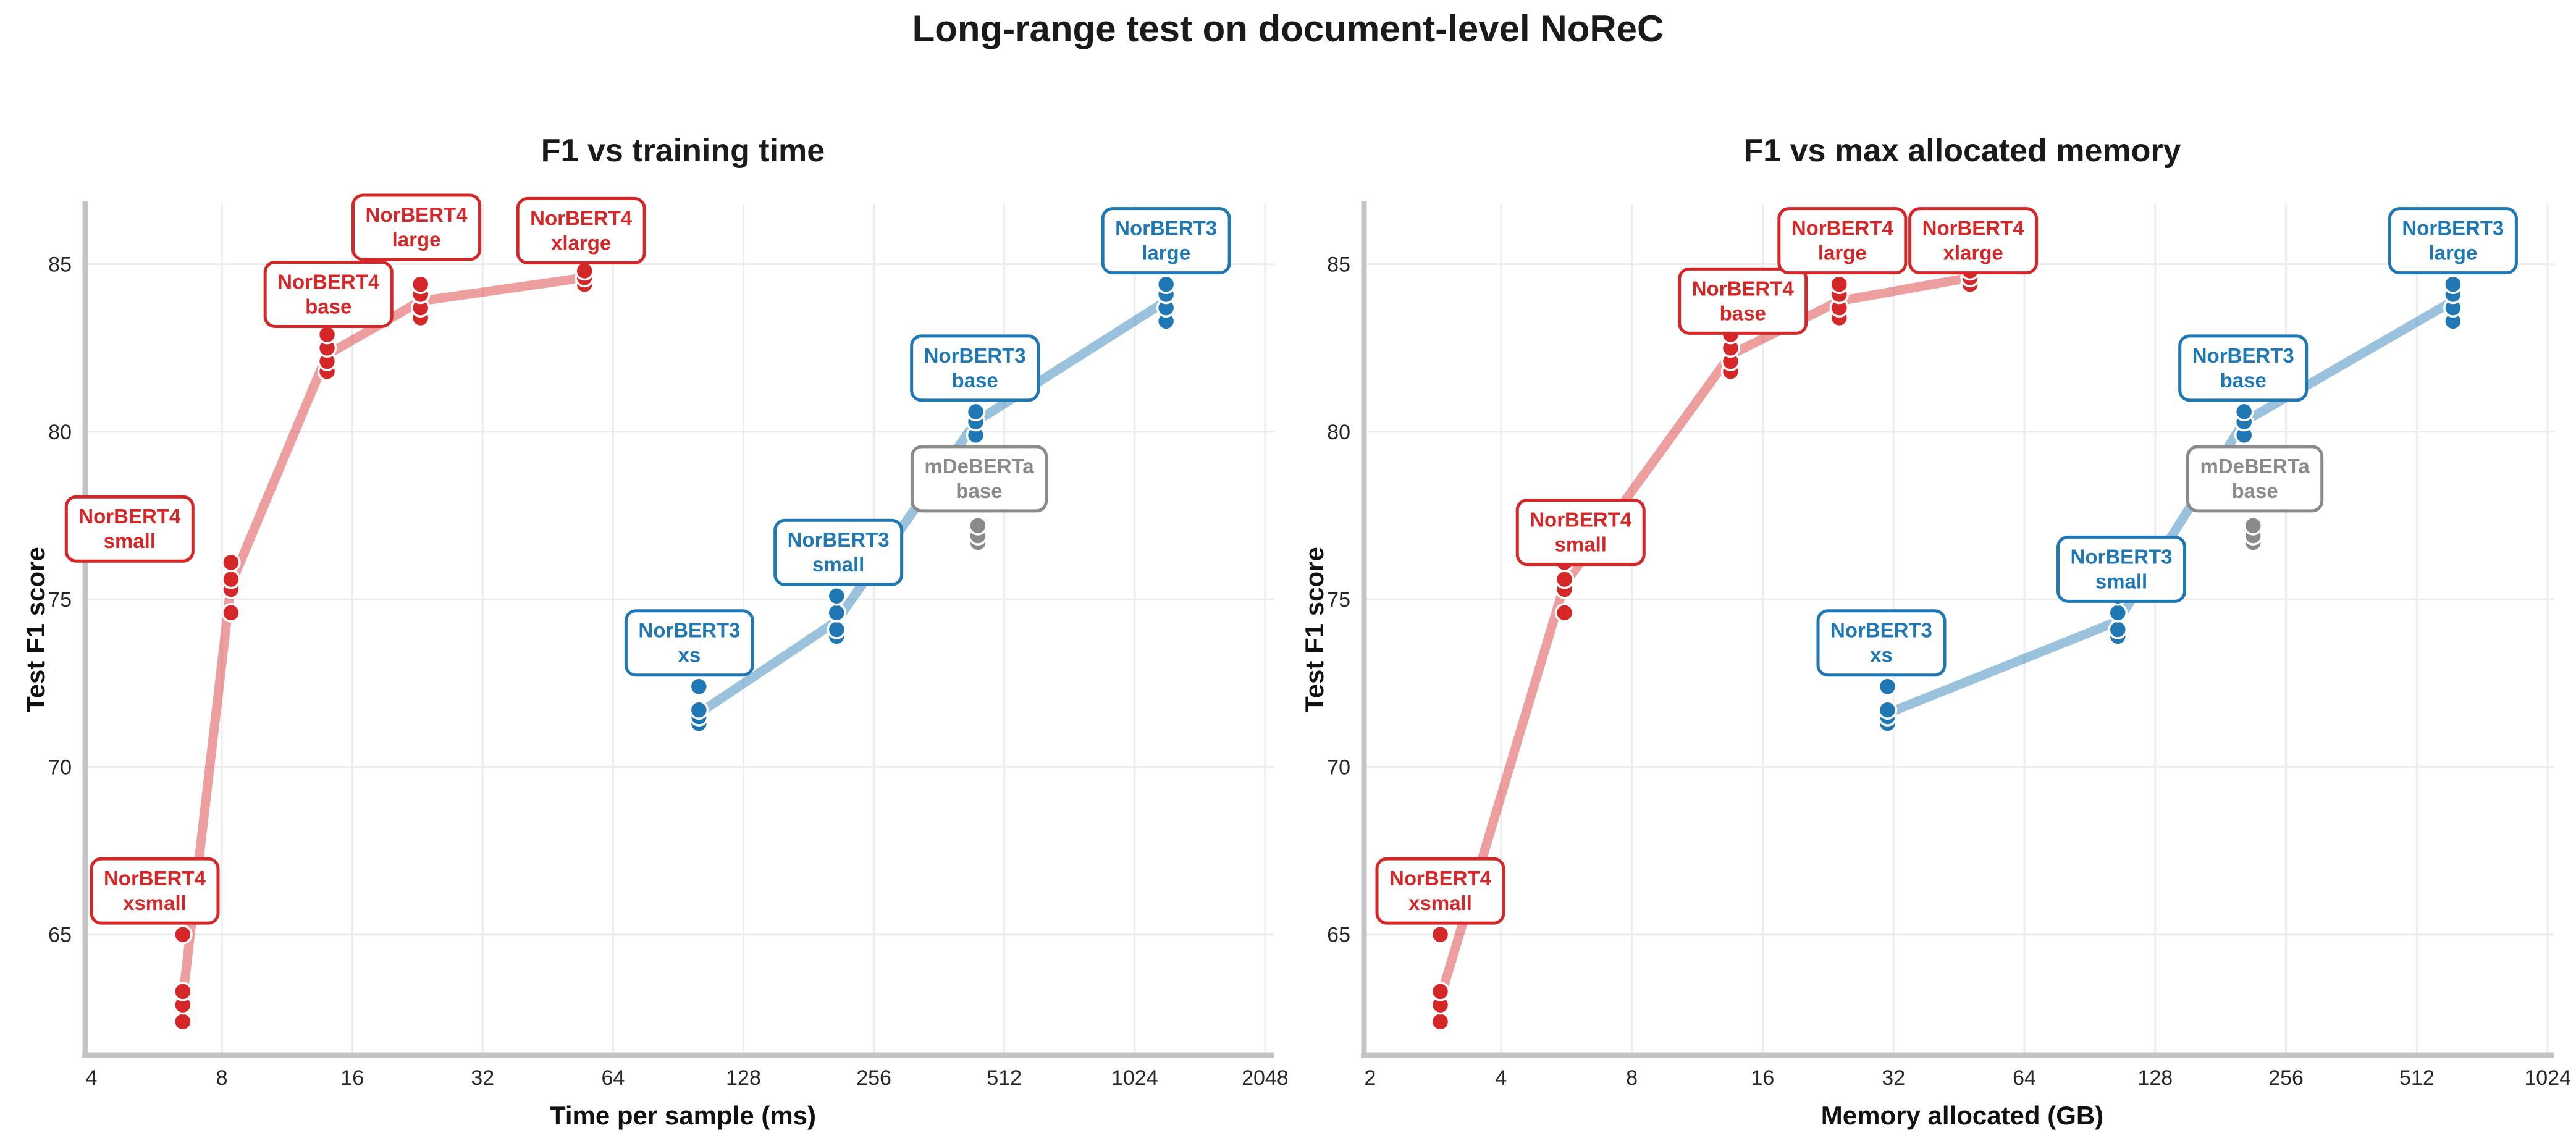 This screenshot has width=2576, height=1146. What do you see at coordinates (1314, 629) in the screenshot?
I see `right-y-axis-label: Test F1 score` at bounding box center [1314, 629].